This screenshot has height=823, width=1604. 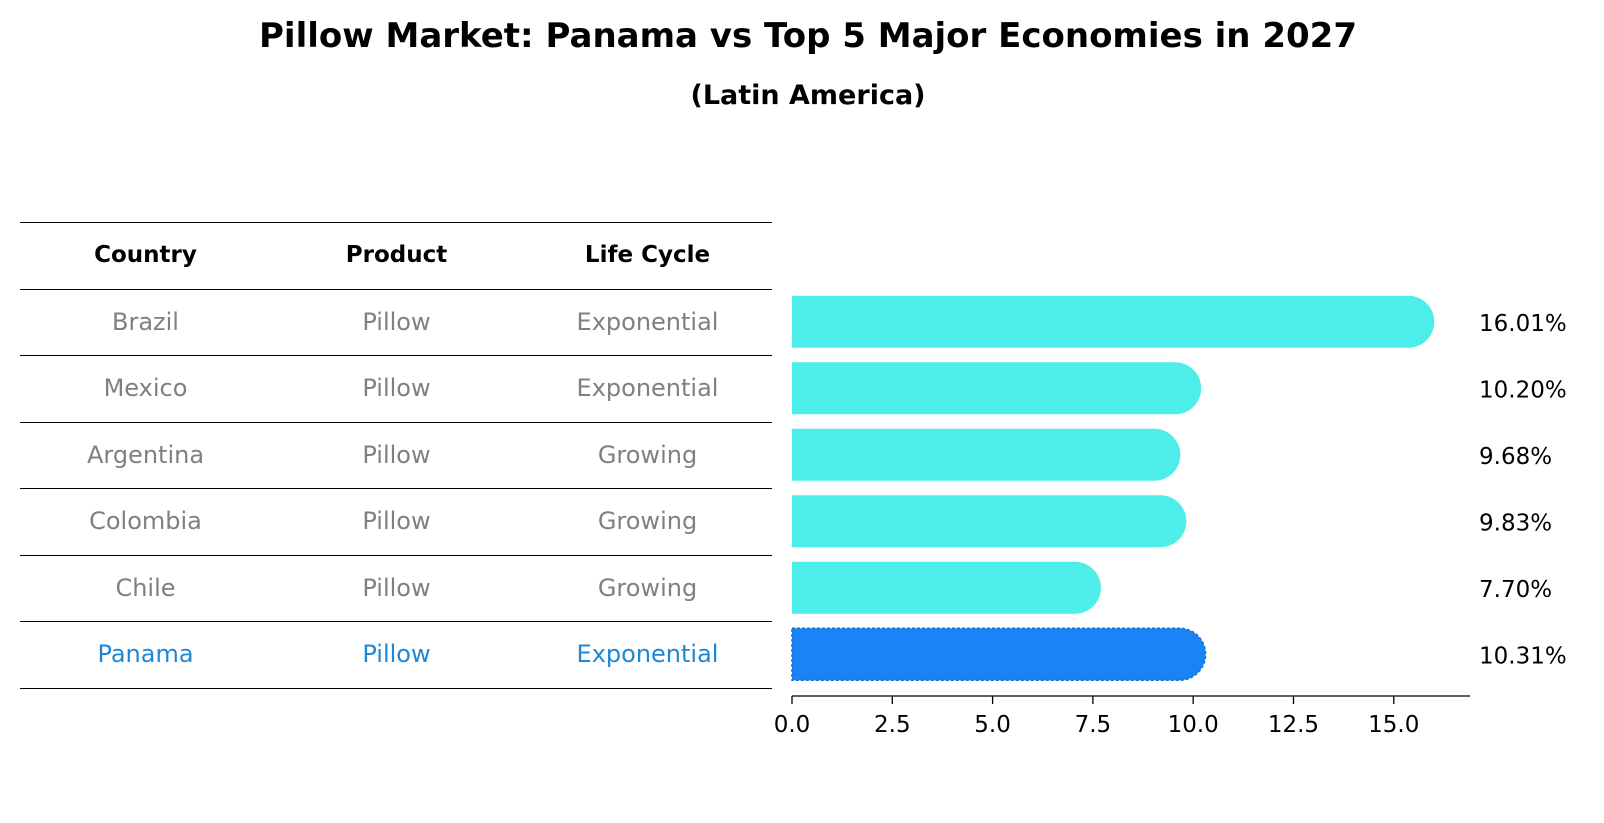 What do you see at coordinates (986, 454) in the screenshot?
I see `bar-argentina` at bounding box center [986, 454].